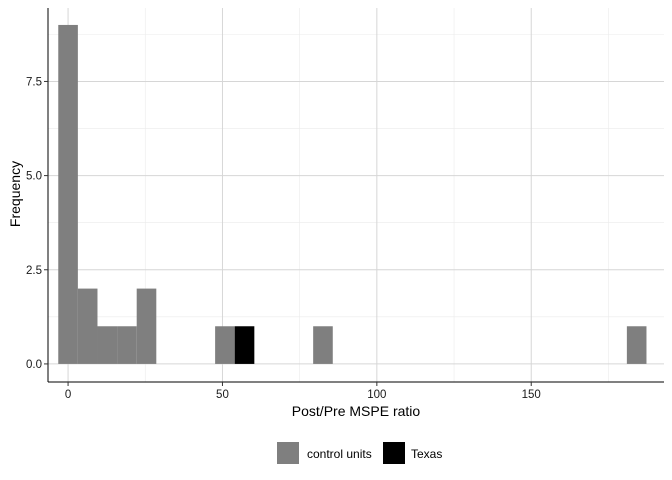  I want to click on y-axis-title: Frequency, so click(15, 194).